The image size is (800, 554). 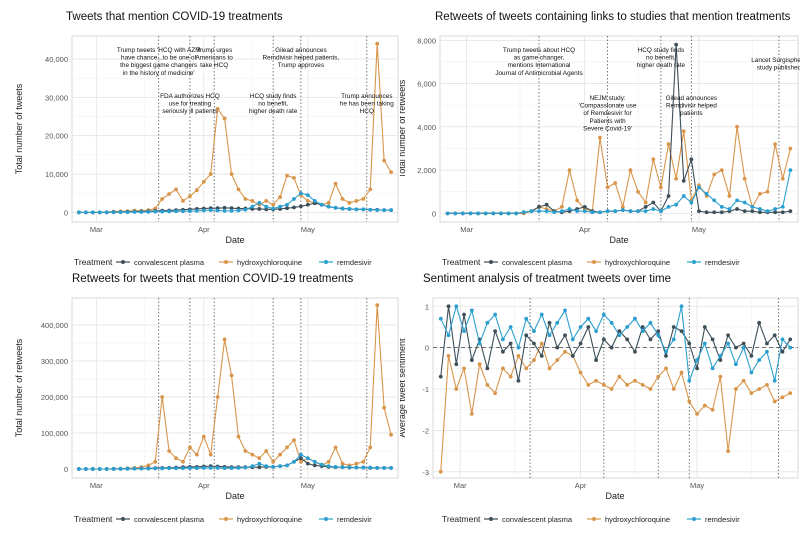 What do you see at coordinates (214, 50) in the screenshot?
I see `annotation-line: Trump urges` at bounding box center [214, 50].